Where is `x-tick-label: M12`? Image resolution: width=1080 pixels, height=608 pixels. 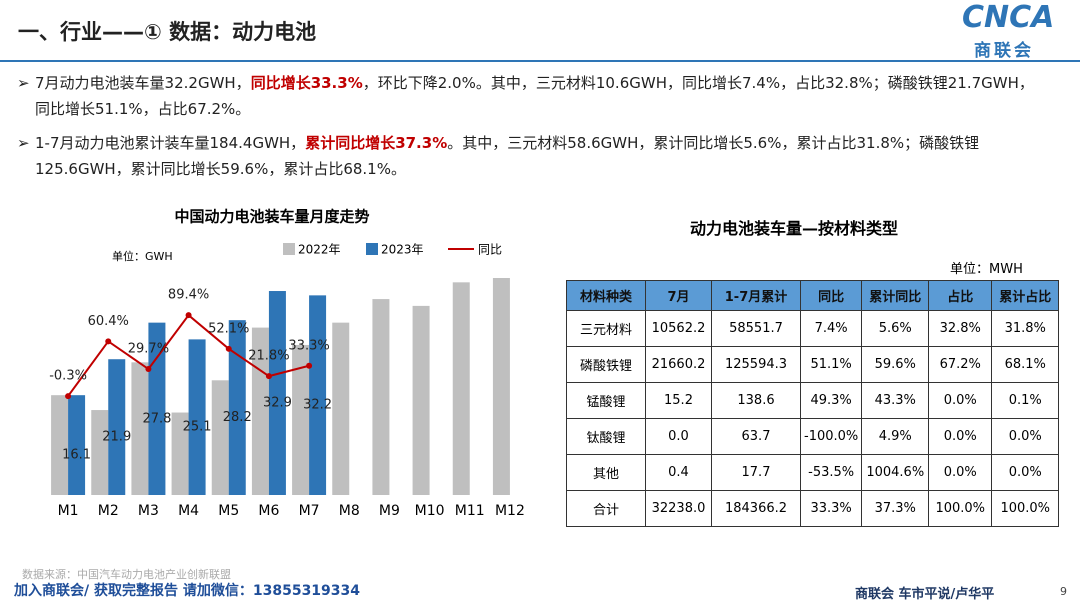 x-tick-label: M12 is located at coordinates (510, 511).